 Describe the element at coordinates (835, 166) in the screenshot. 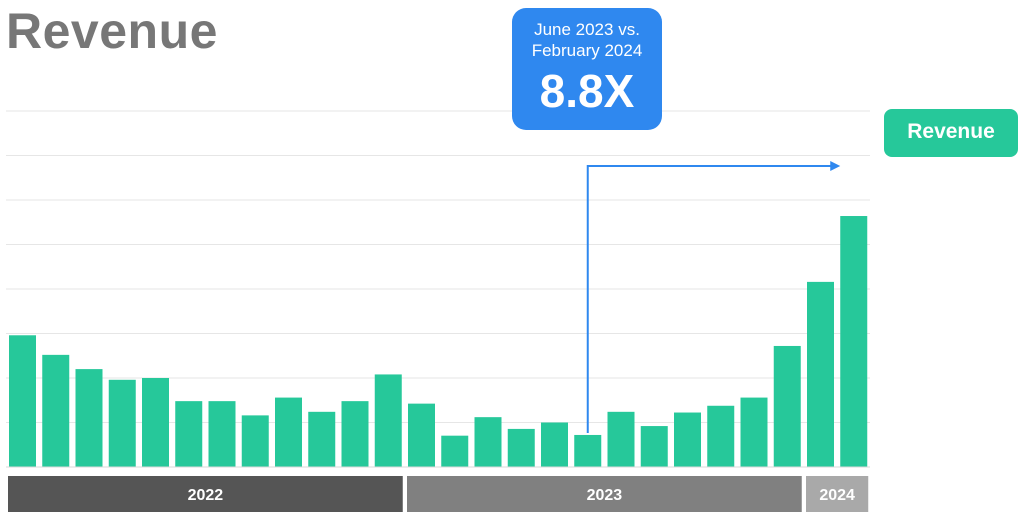

I see `comparison-arrow-head` at that location.